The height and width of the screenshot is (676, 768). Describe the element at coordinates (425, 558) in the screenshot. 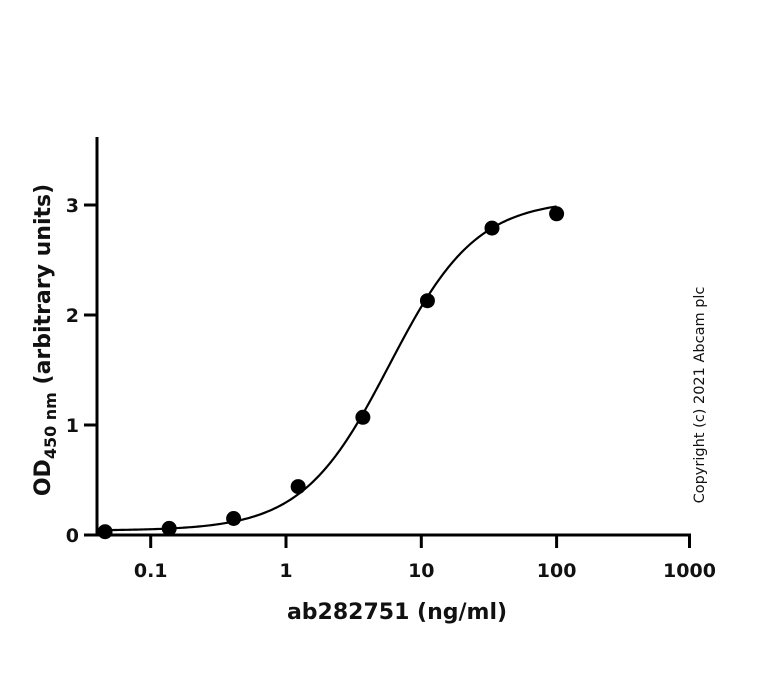

I see `x-axis-ticks: 0.1 1 10 100 1000` at that location.